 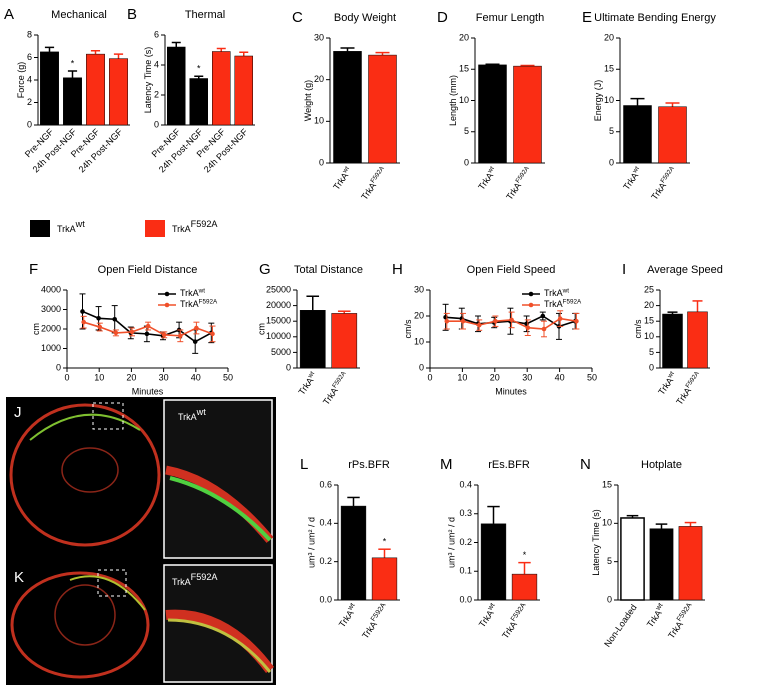 I want to click on panel-letter: E, so click(x=587, y=17).